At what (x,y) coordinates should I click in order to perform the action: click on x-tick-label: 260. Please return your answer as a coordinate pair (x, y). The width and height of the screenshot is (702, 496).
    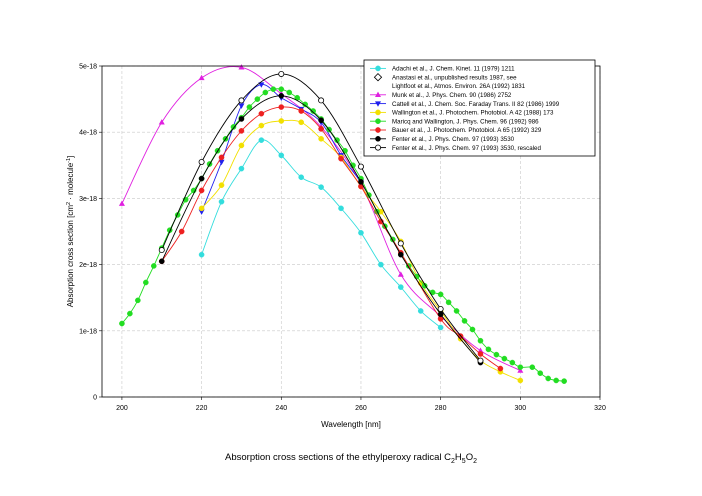
    Looking at the image, I should click on (361, 408).